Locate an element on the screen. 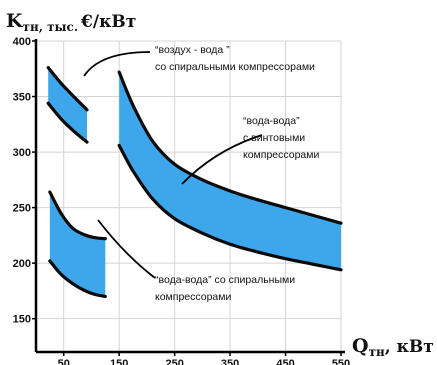  y-axis-title: Kтн, тыс. €/кВт is located at coordinates (71, 22).